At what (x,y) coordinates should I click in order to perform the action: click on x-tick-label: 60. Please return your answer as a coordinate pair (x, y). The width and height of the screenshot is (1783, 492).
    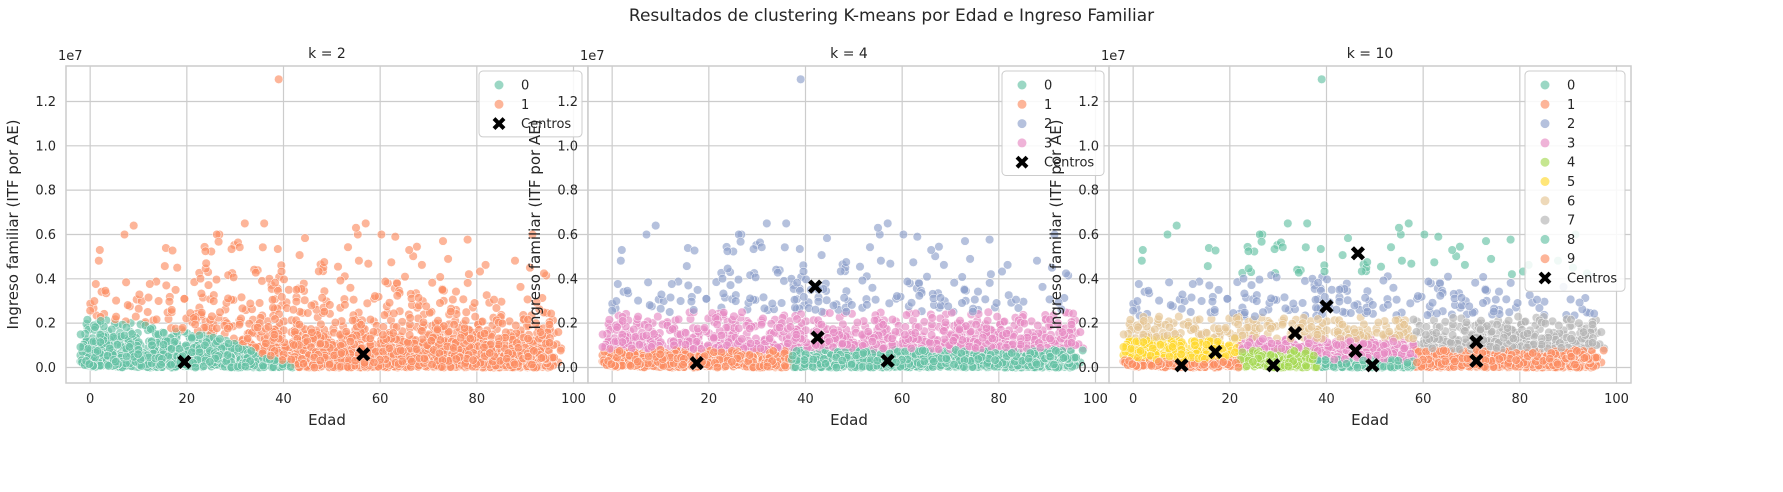
    Looking at the image, I should click on (380, 399).